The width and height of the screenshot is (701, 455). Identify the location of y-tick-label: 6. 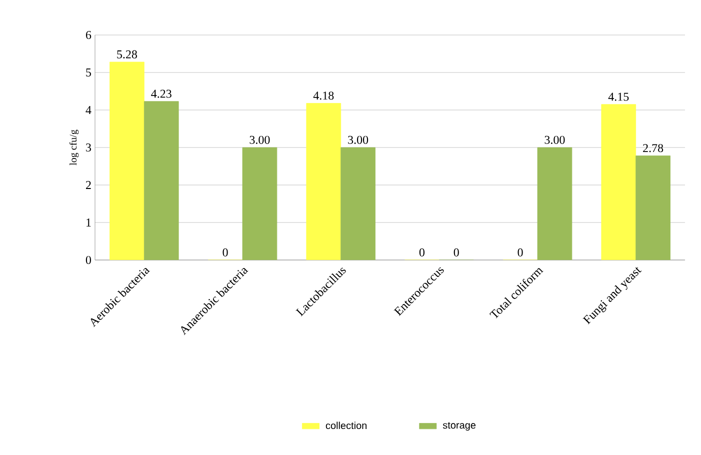
(89, 35).